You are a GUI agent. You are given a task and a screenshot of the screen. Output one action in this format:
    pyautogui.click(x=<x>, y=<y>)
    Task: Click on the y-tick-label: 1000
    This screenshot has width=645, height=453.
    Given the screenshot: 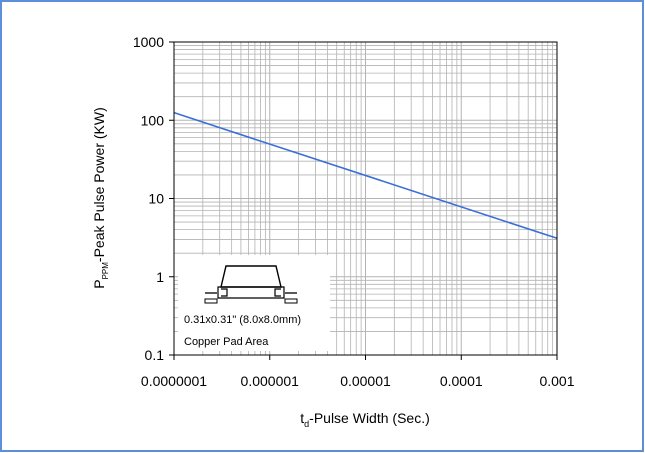 What is the action you would take?
    pyautogui.click(x=148, y=42)
    